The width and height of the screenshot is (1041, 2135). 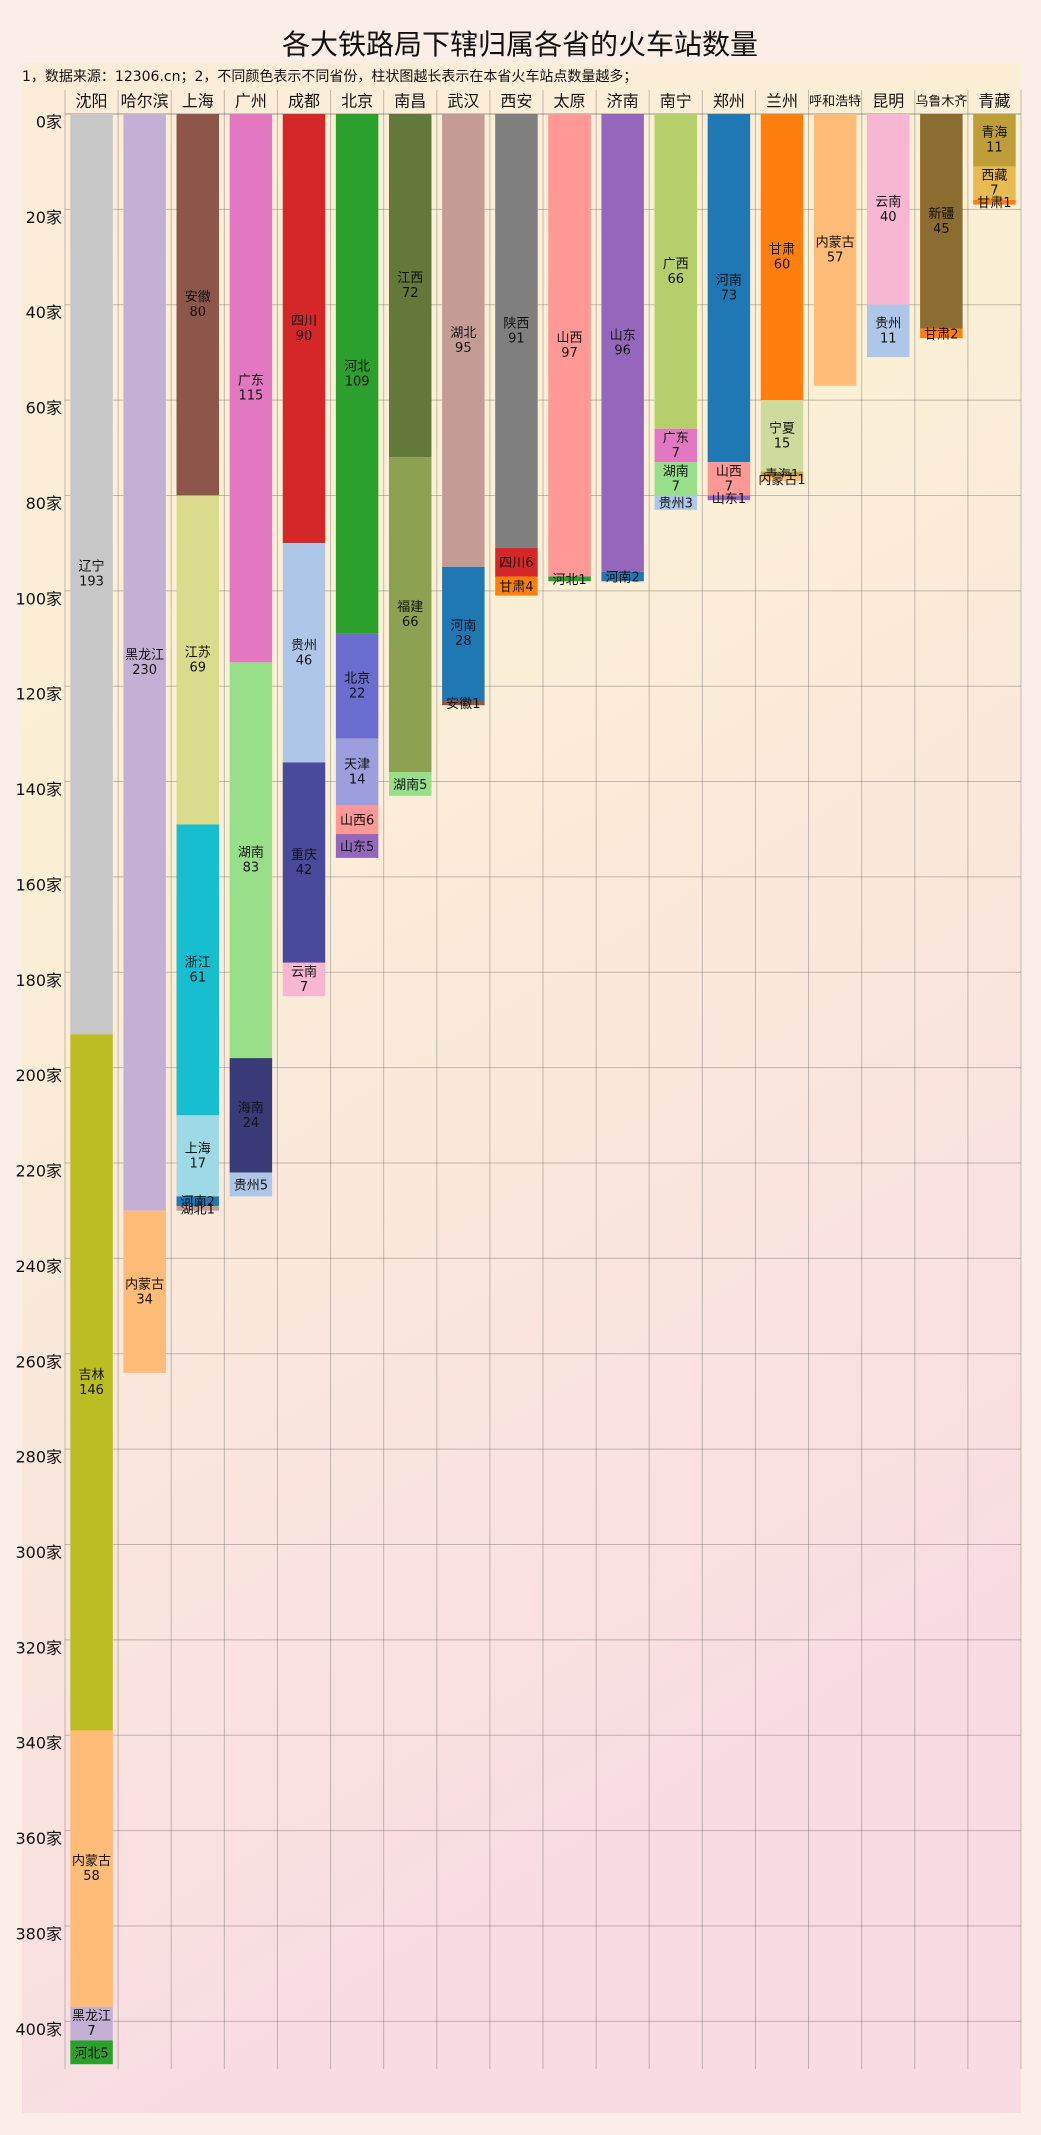 I want to click on segment-label: 河北1, so click(x=569, y=579).